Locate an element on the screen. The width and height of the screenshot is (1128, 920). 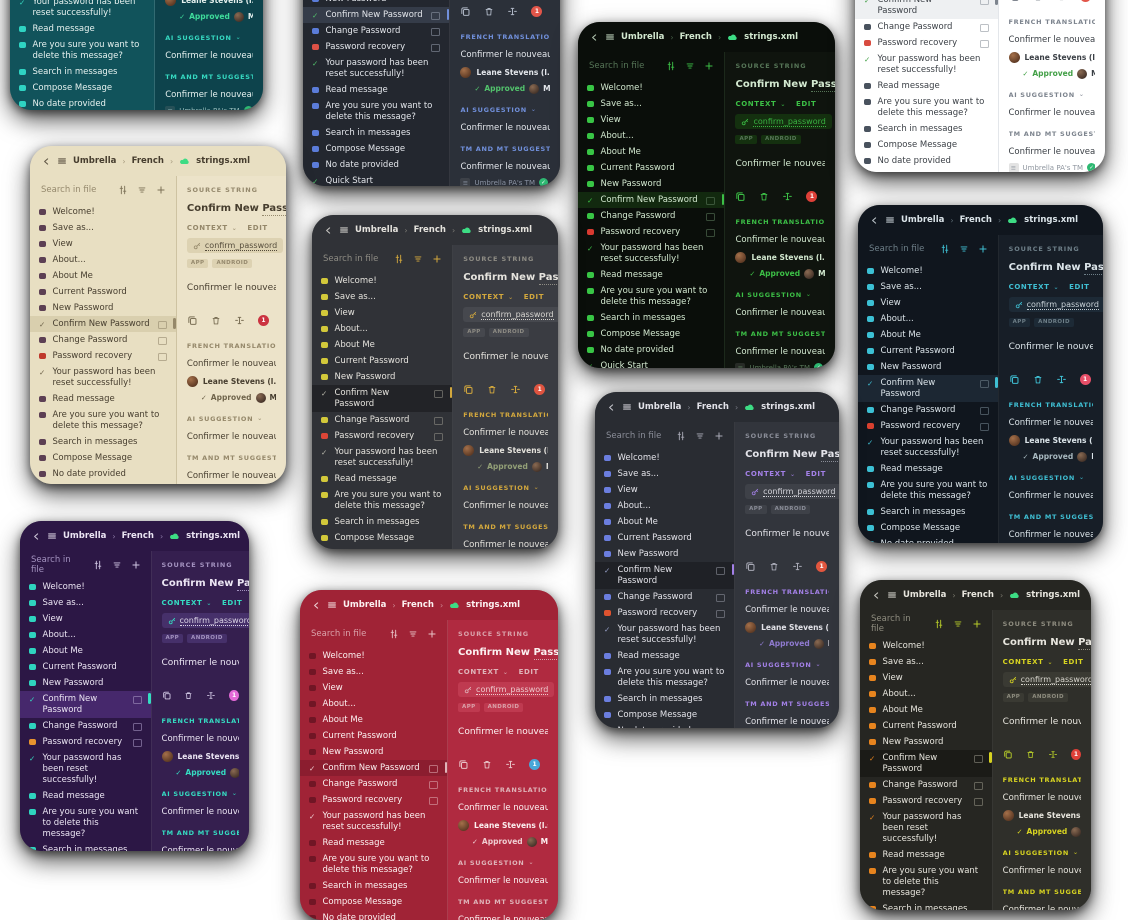
breadcrumb-language: French is located at coordinates (713, 407).